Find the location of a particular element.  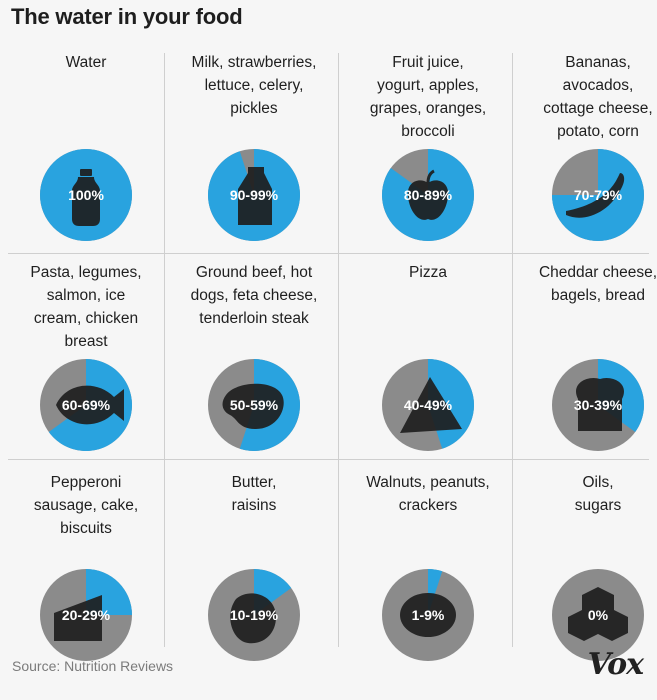

fish-icon is located at coordinates (90, 405).